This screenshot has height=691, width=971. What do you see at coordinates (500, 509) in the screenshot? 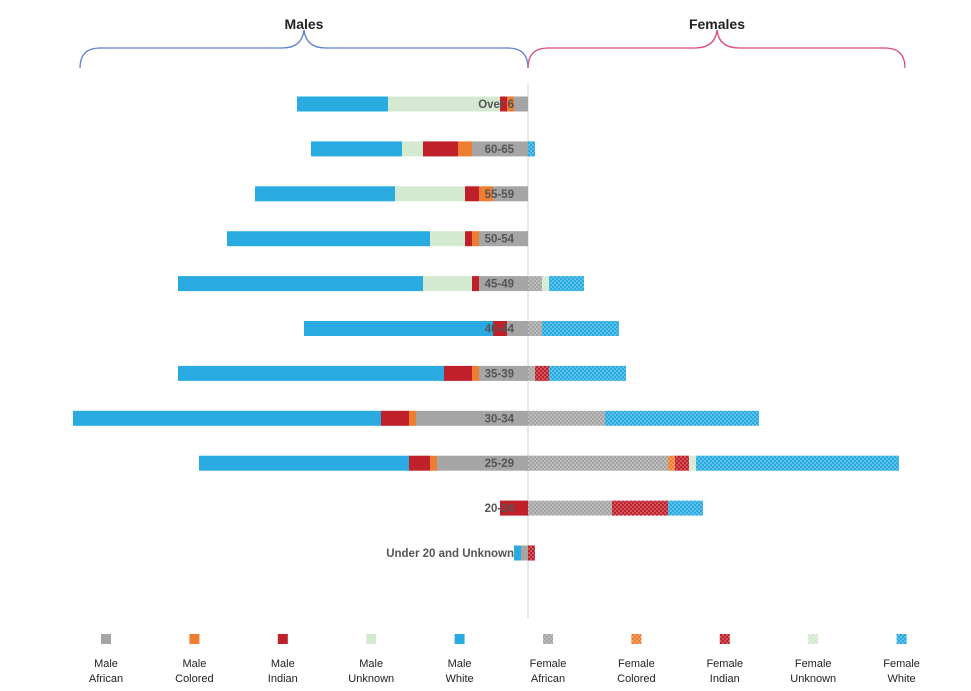
I see `age-label-20-24: 20-24` at bounding box center [500, 509].